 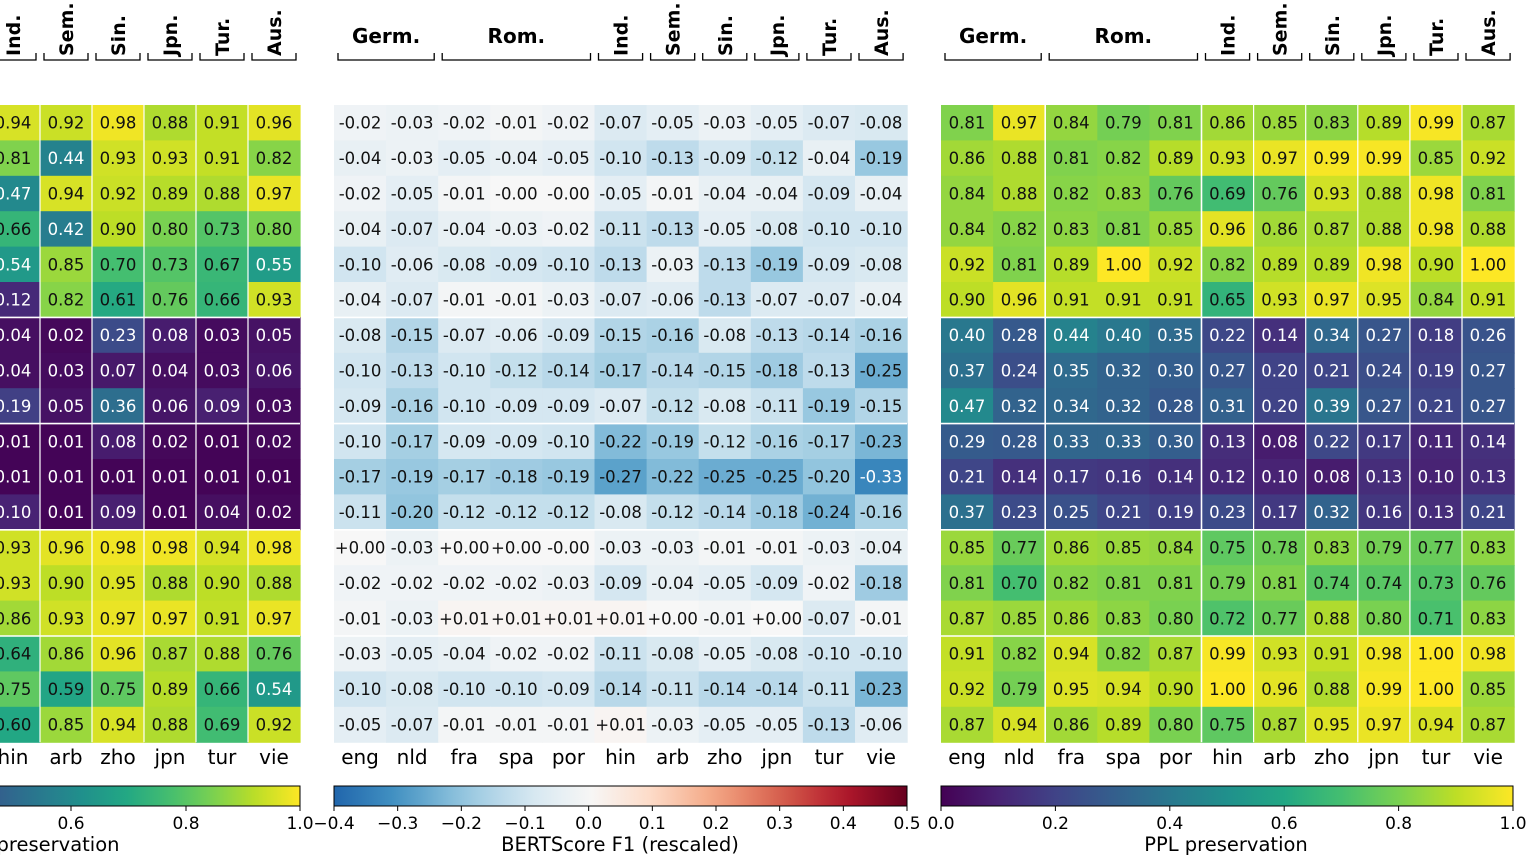 What do you see at coordinates (776, 123) in the screenshot?
I see `cell-value: -0.05` at bounding box center [776, 123].